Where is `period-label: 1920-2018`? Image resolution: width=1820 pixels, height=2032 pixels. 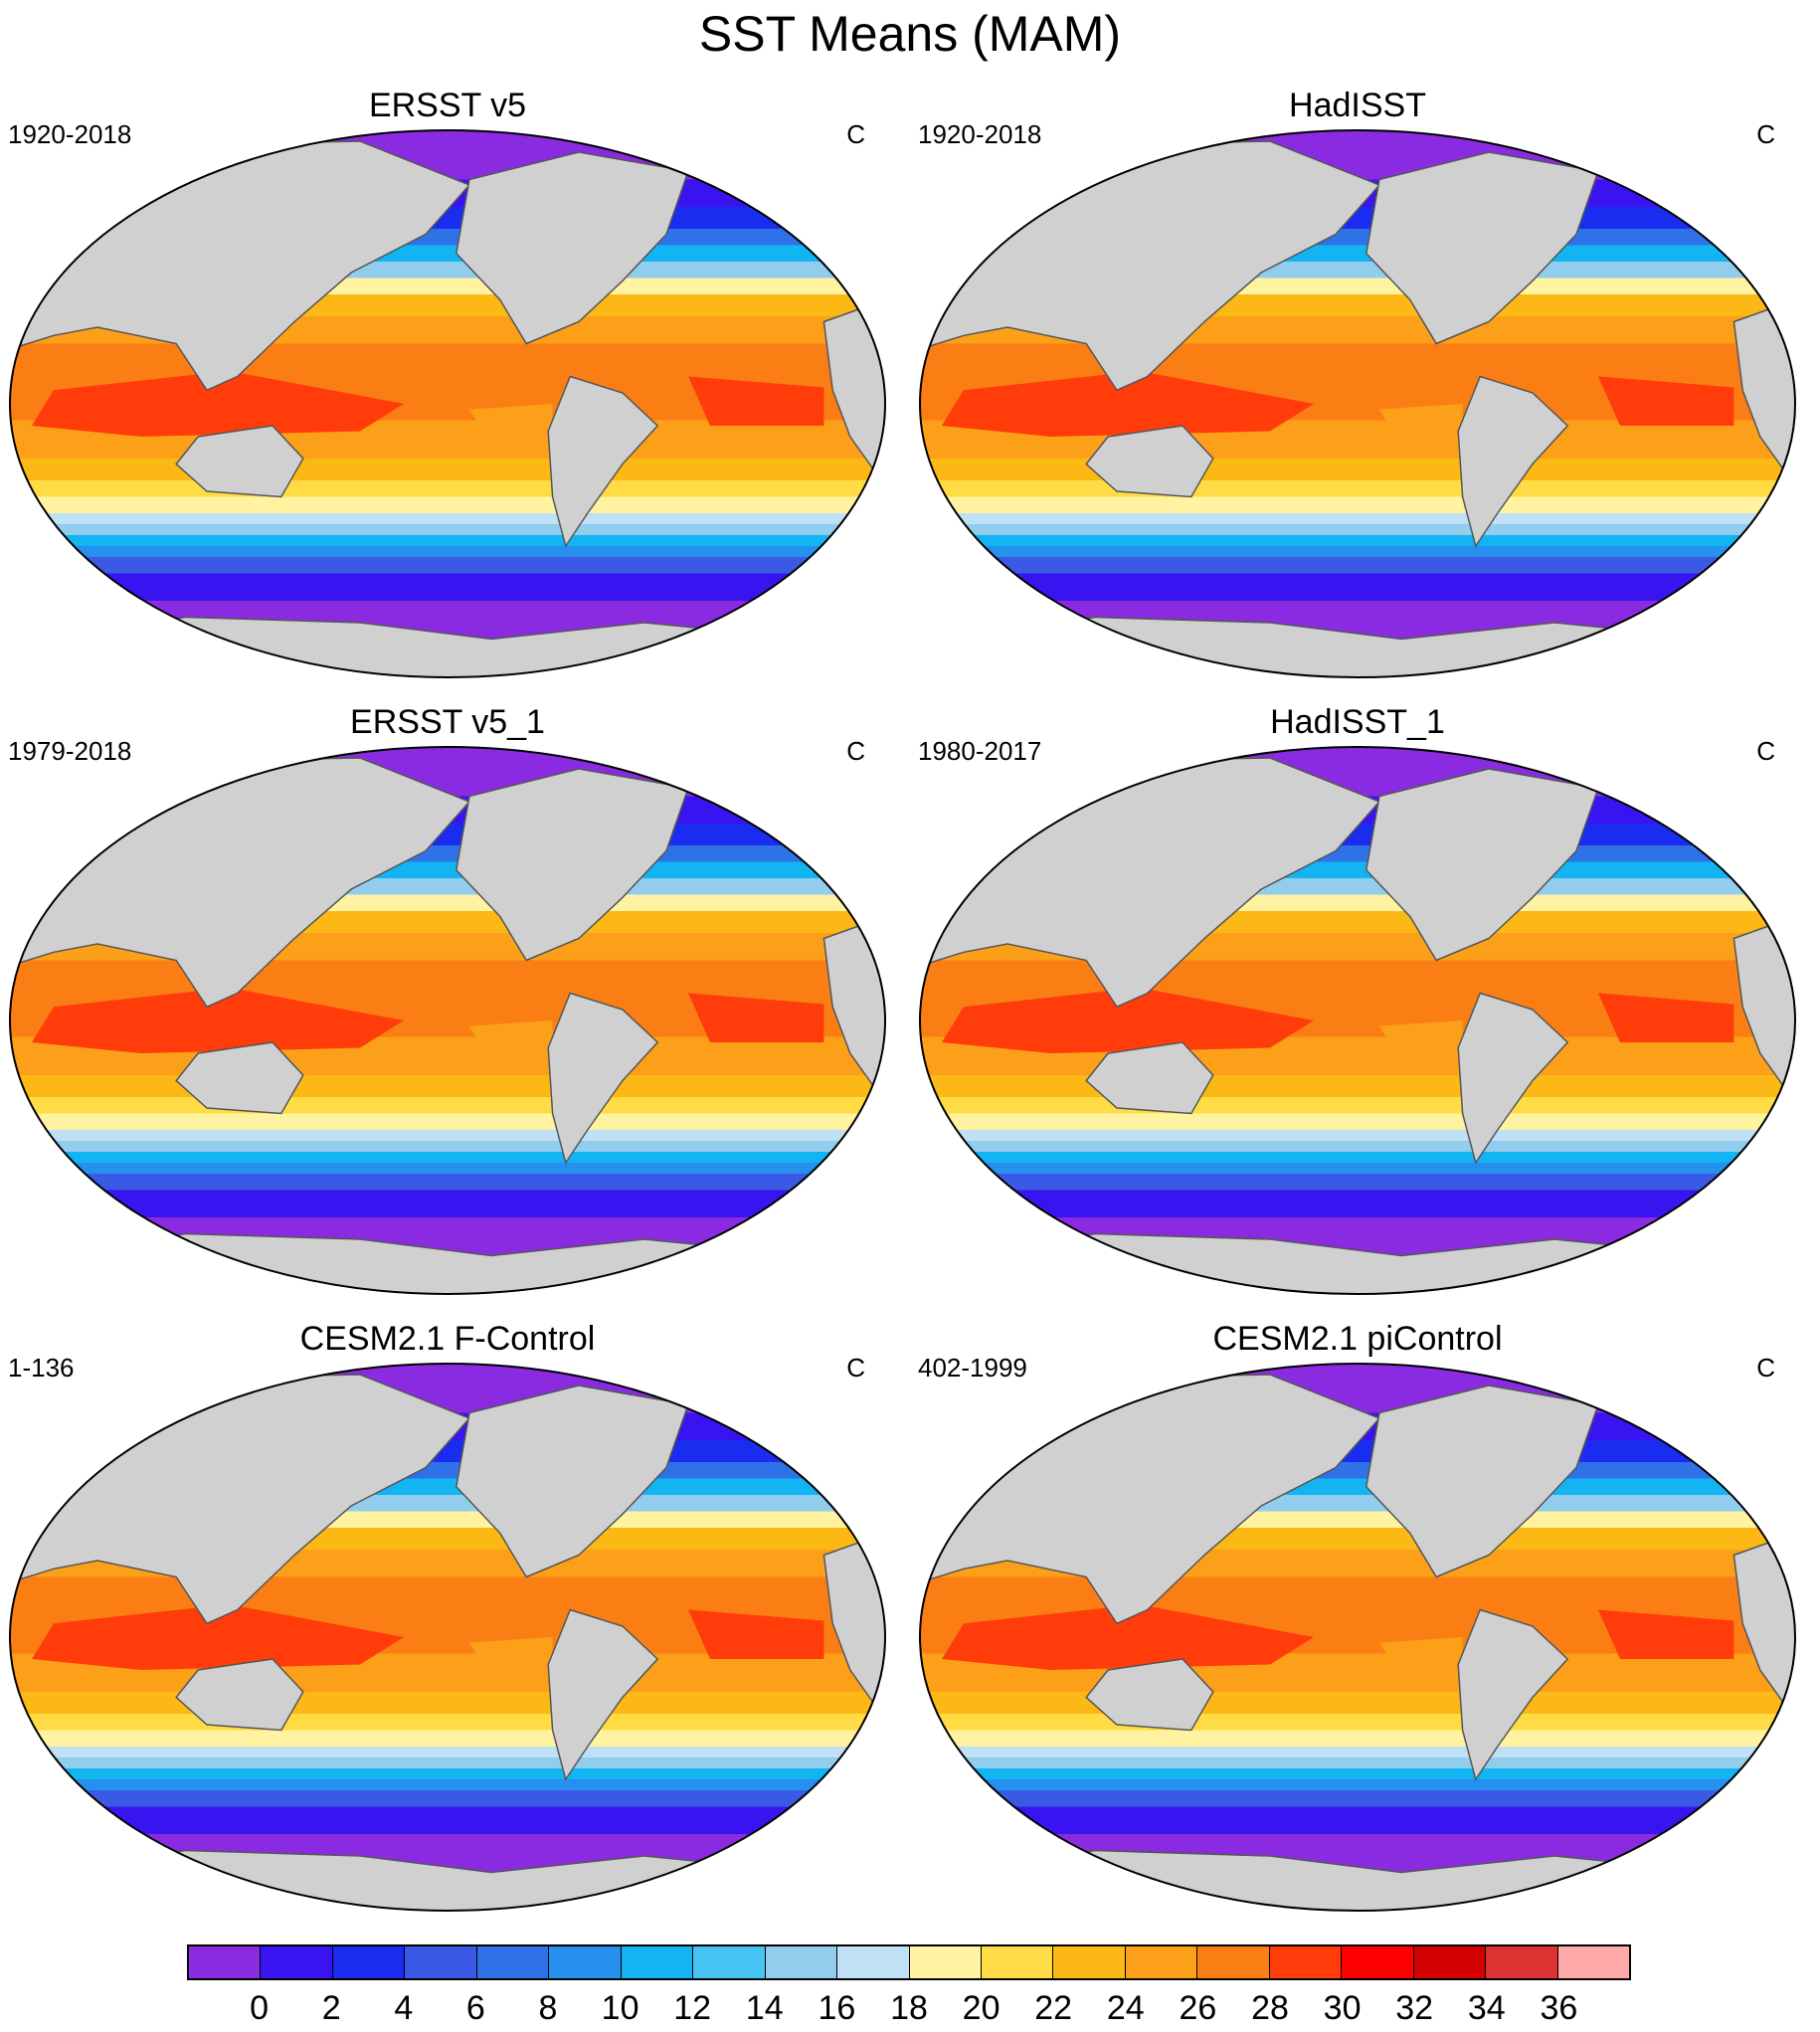
period-label: 1920-2018 is located at coordinates (70, 134).